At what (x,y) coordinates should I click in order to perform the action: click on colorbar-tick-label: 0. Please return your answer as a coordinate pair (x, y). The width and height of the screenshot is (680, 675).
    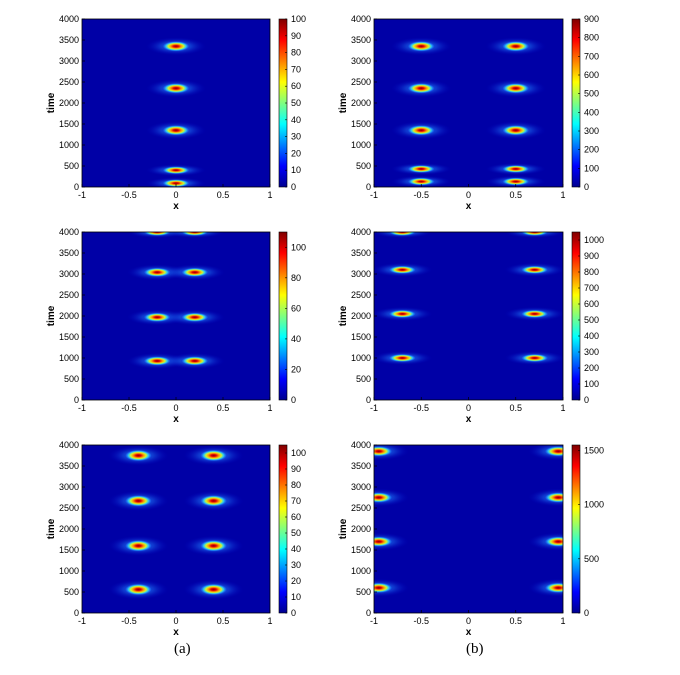
    Looking at the image, I should click on (586, 613).